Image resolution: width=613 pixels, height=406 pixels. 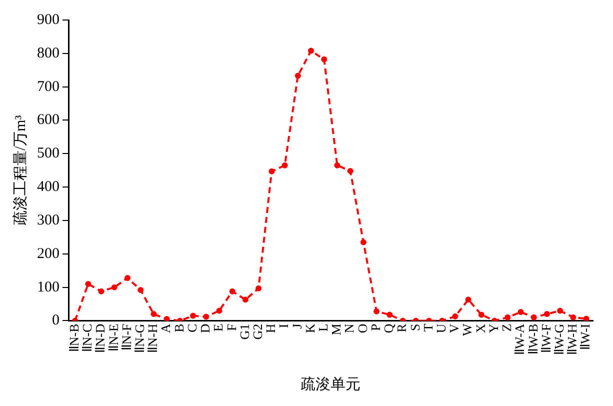 I want to click on x-tick-label: ⅡW-B, so click(x=532, y=338).